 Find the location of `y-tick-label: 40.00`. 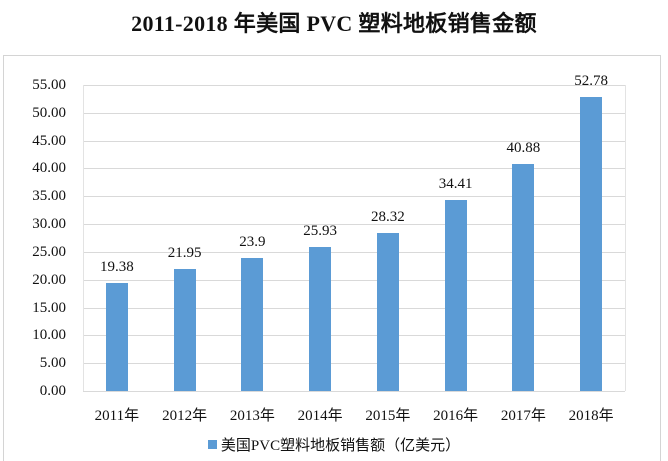

y-tick-label: 40.00 is located at coordinates (49, 168).